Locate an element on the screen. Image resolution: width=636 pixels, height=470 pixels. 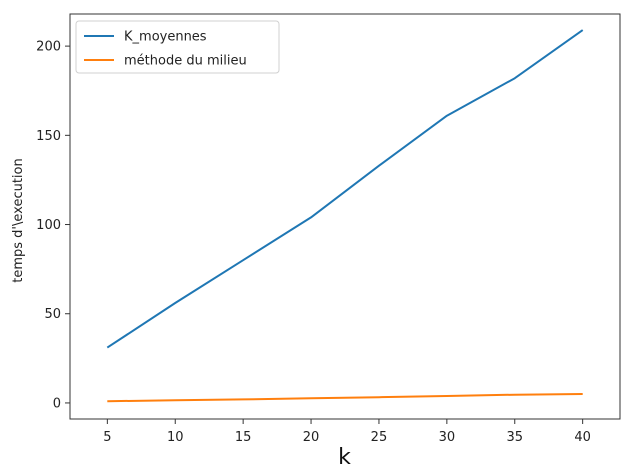
x-tick-label: 30 is located at coordinates (447, 437).